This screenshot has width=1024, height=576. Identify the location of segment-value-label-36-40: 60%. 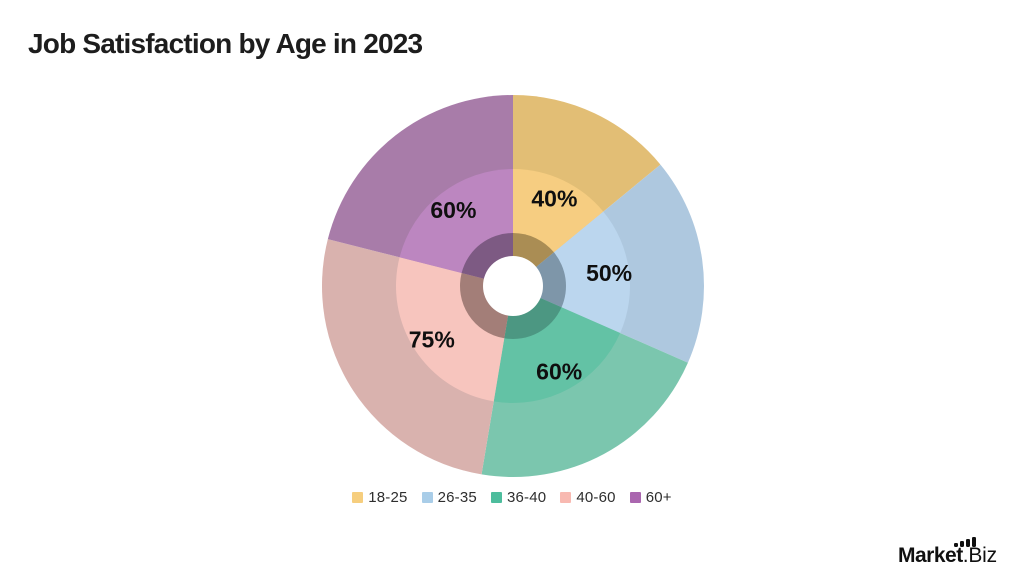
(559, 372).